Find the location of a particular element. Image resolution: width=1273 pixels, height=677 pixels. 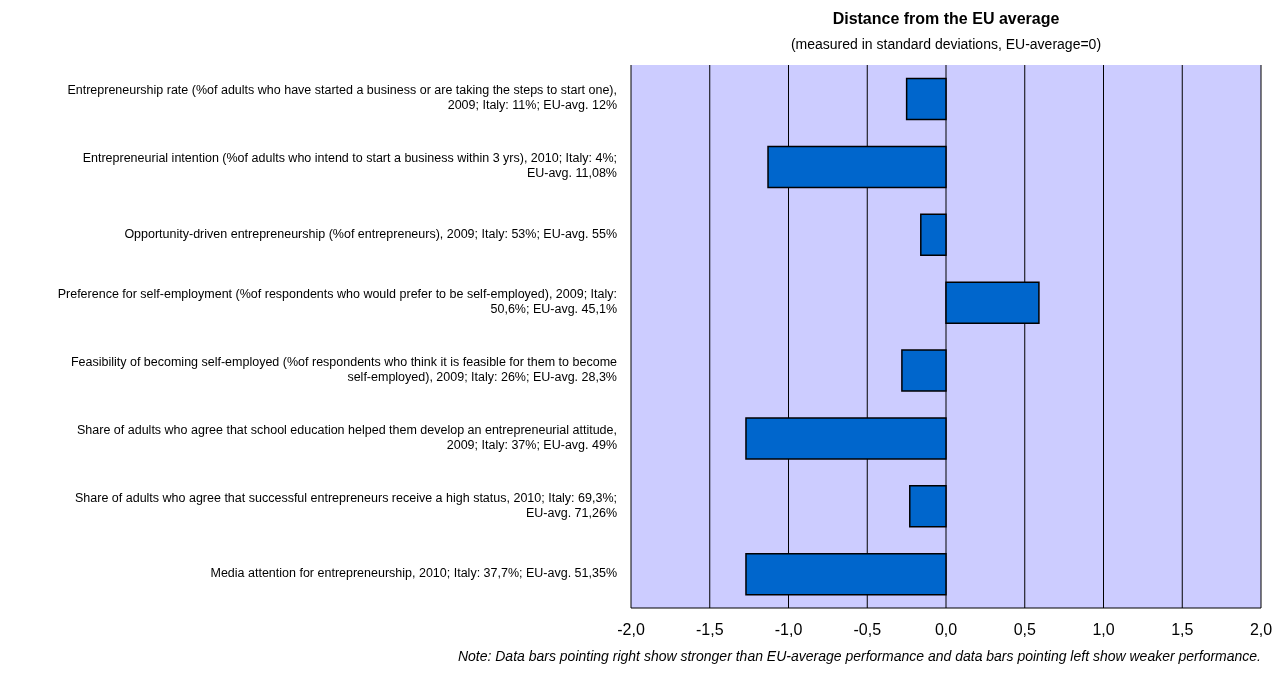

y-tick-label: Entrepreneurship rate (%of adults who have started a business or are taking the steps to start one), 2009; Italy: 11%; EU-avg. 12% is located at coordinates (342, 98).